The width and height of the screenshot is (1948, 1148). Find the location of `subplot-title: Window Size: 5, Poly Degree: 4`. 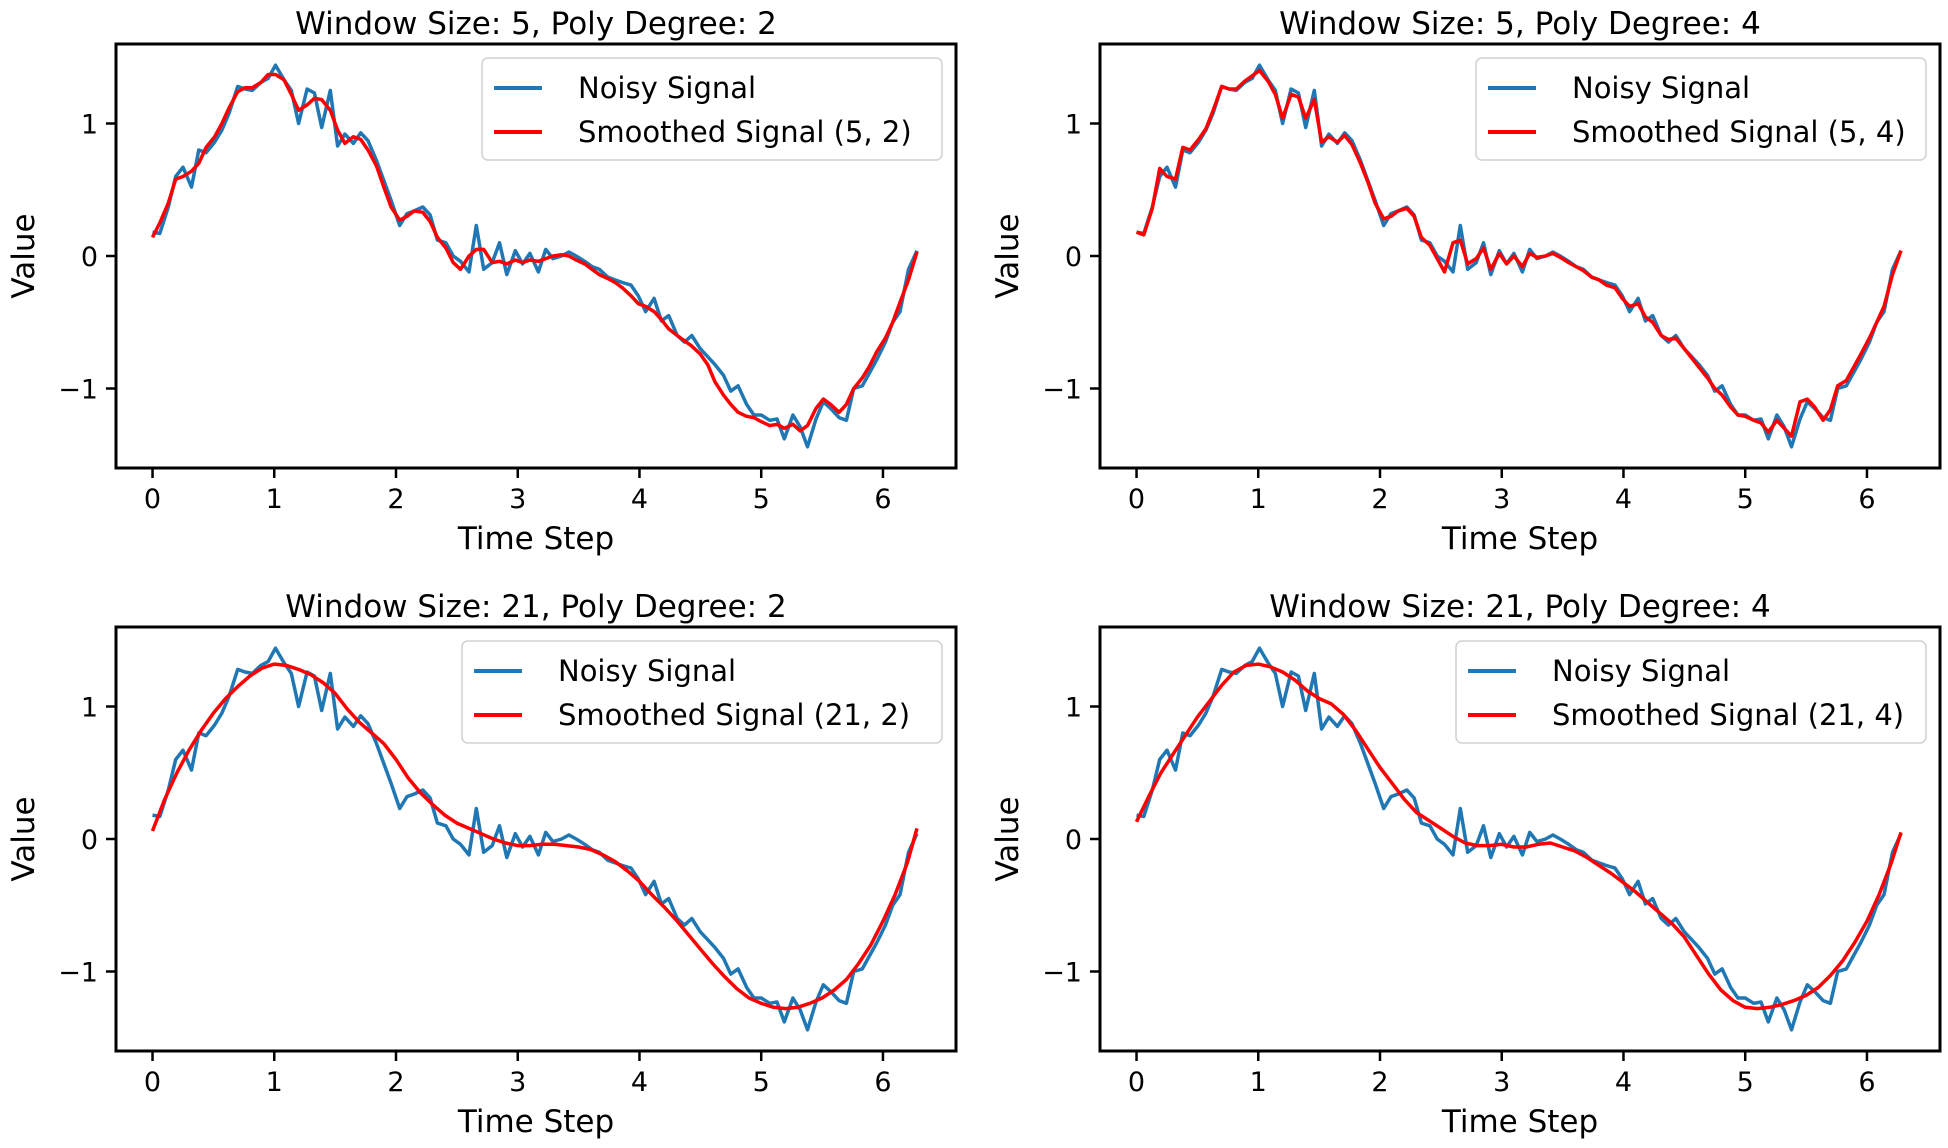

subplot-title: Window Size: 5, Poly Degree: 4 is located at coordinates (1520, 24).